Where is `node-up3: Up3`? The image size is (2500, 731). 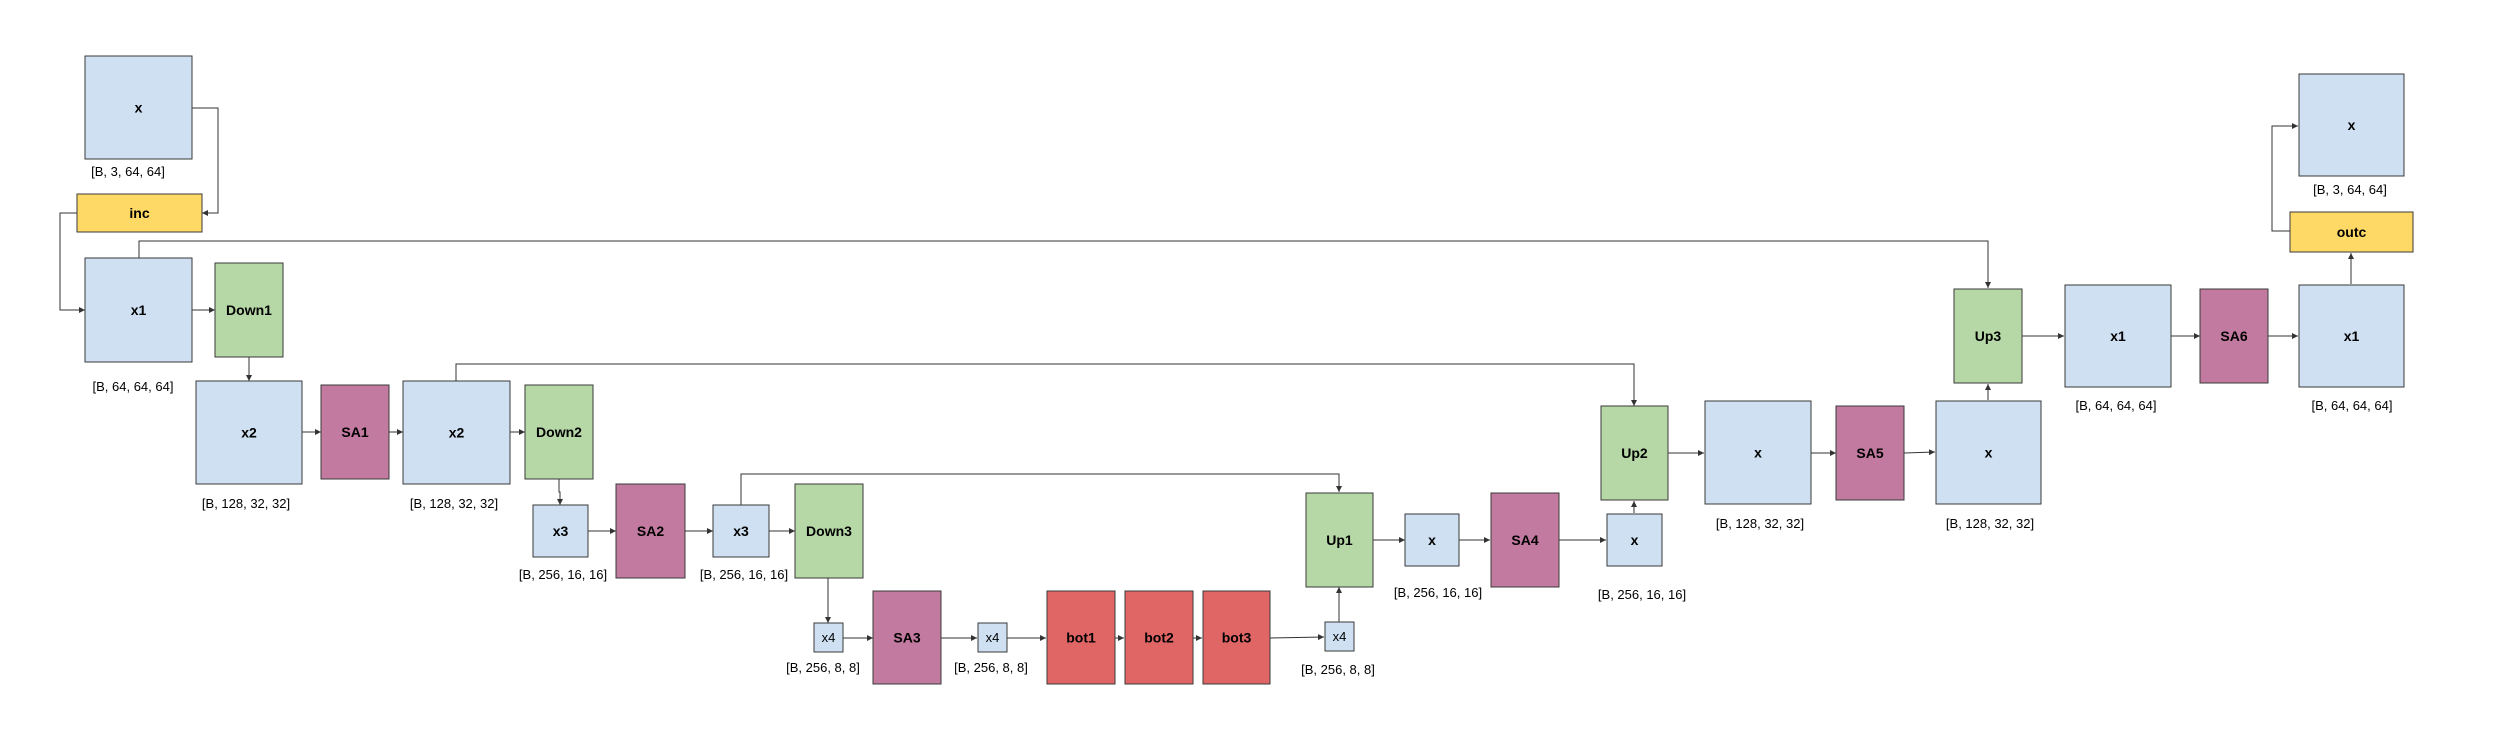 node-up3: Up3 is located at coordinates (1988, 336).